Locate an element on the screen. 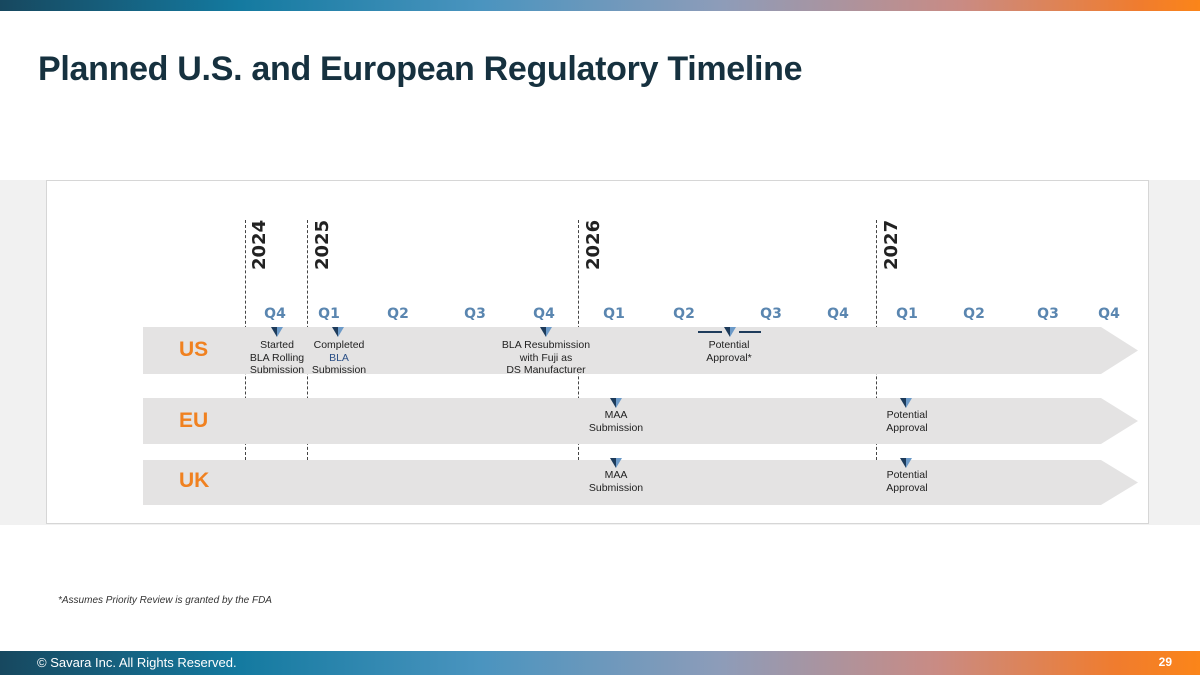  approval-range-line-left is located at coordinates (710, 332).